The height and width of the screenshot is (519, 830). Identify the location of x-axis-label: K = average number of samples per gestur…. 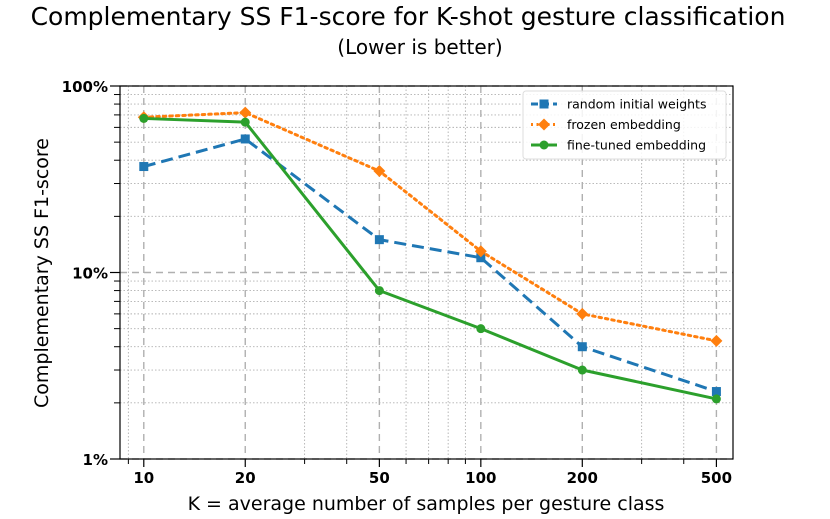
(426, 504).